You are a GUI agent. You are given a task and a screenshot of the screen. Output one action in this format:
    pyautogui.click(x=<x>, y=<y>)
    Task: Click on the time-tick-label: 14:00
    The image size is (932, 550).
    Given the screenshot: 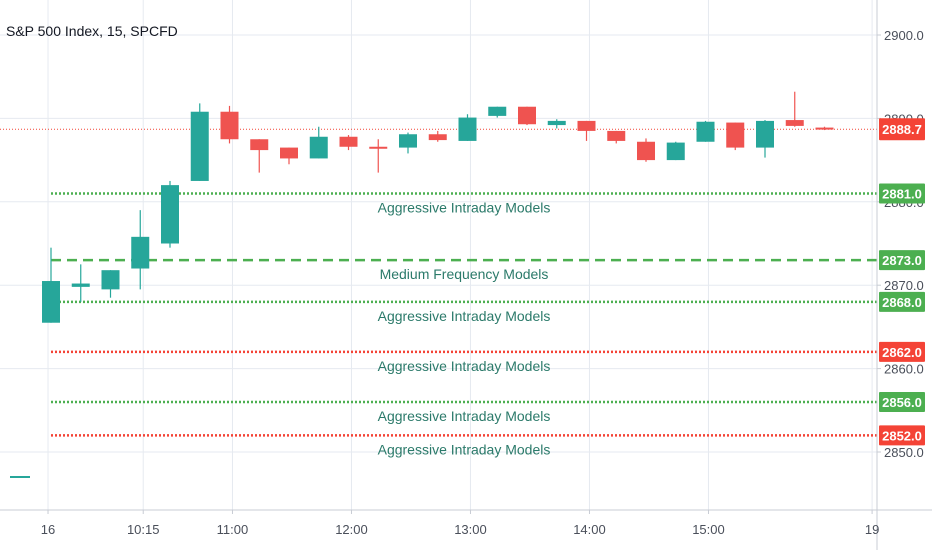 What is the action you would take?
    pyautogui.click(x=589, y=529)
    